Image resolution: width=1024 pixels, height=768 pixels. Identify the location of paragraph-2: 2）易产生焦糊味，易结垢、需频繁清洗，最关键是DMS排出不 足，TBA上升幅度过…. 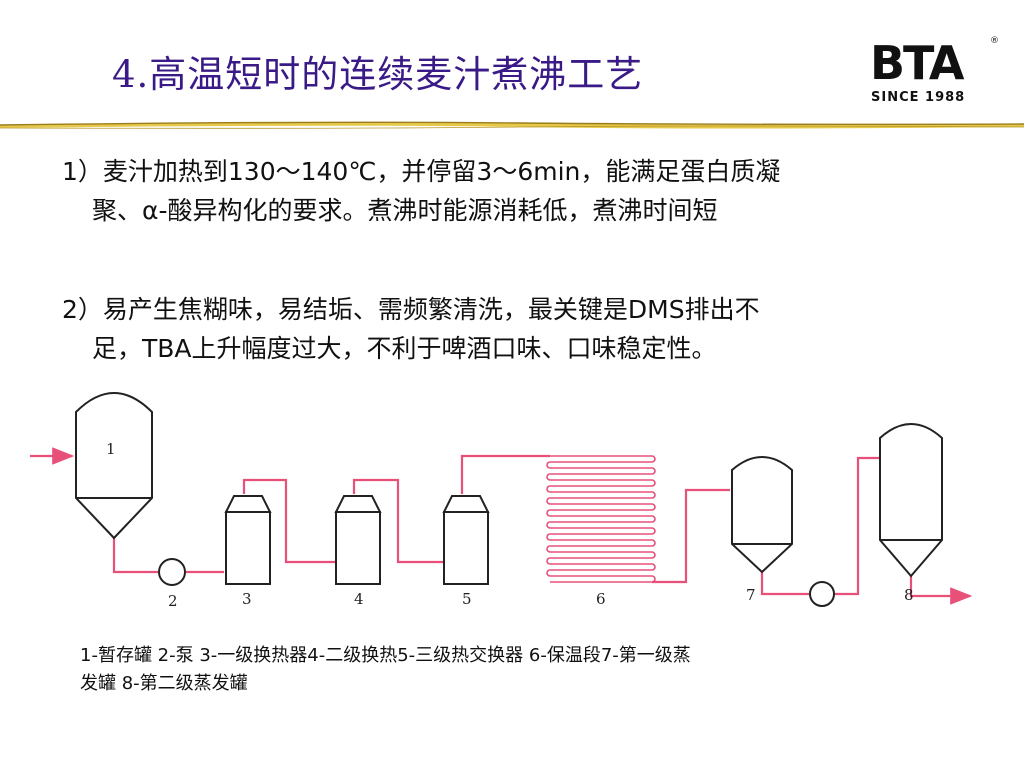
(527, 329).